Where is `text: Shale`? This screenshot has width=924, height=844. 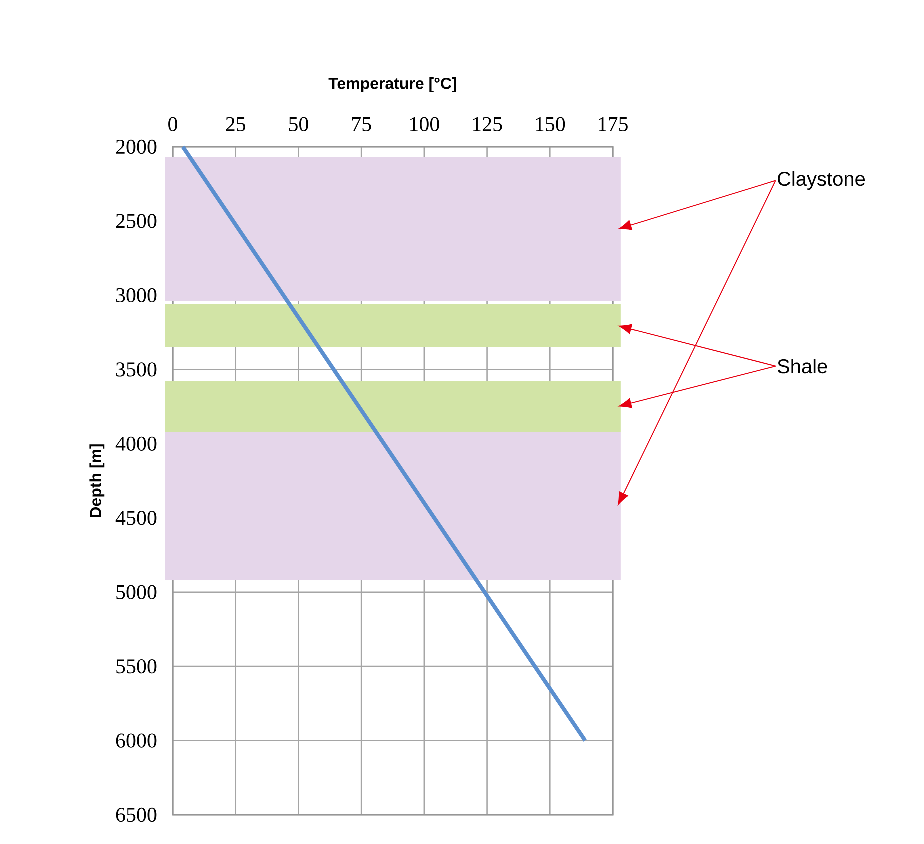
text: Shale is located at coordinates (803, 366).